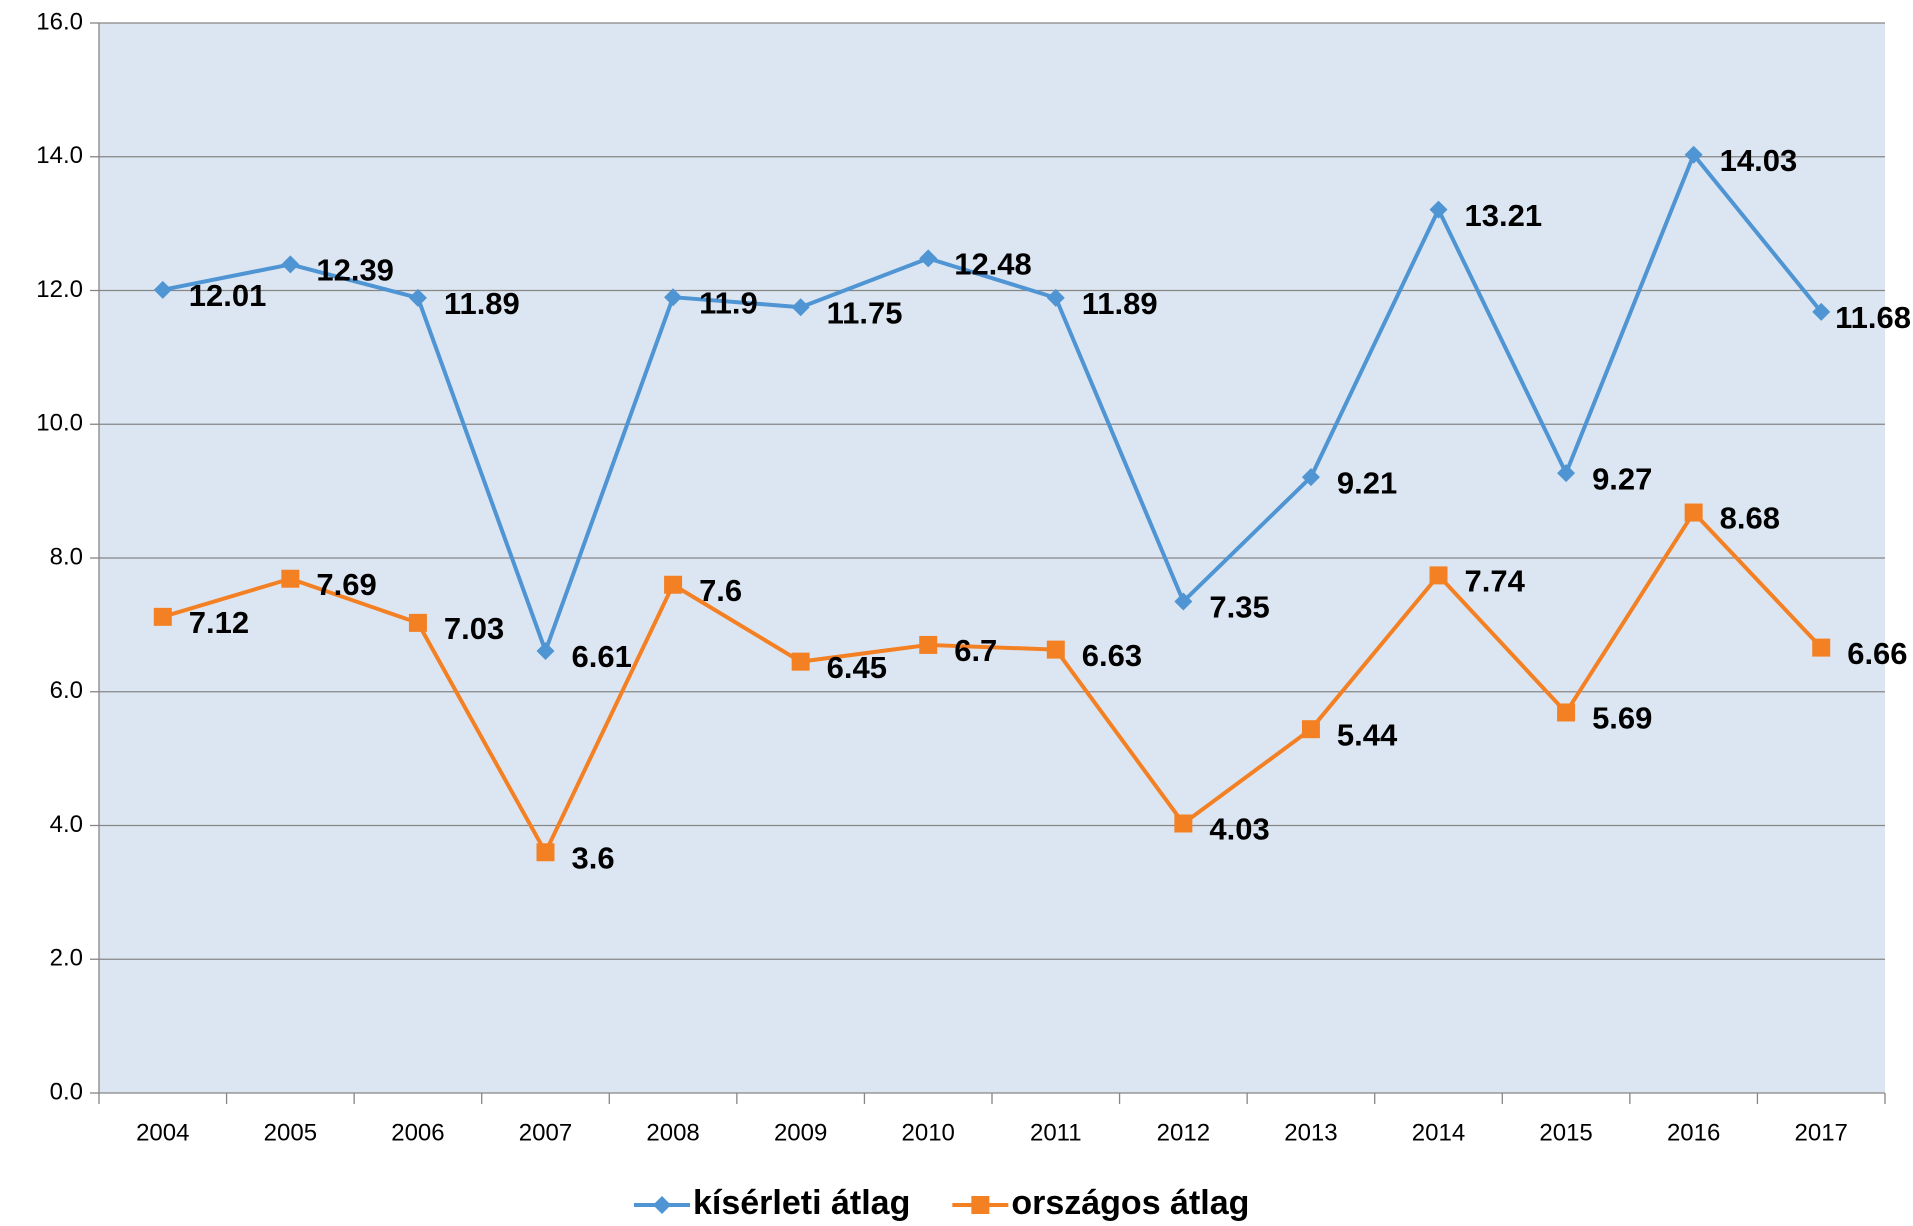 This screenshot has width=1913, height=1226. I want to click on data-label: 8.68, so click(1750, 518).